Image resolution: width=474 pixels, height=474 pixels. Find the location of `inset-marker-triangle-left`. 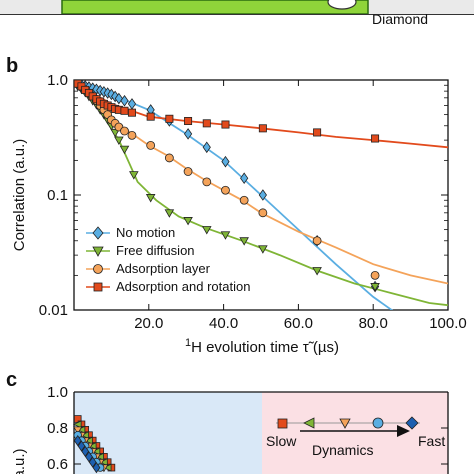

inset-marker-triangle-left is located at coordinates (309, 423).